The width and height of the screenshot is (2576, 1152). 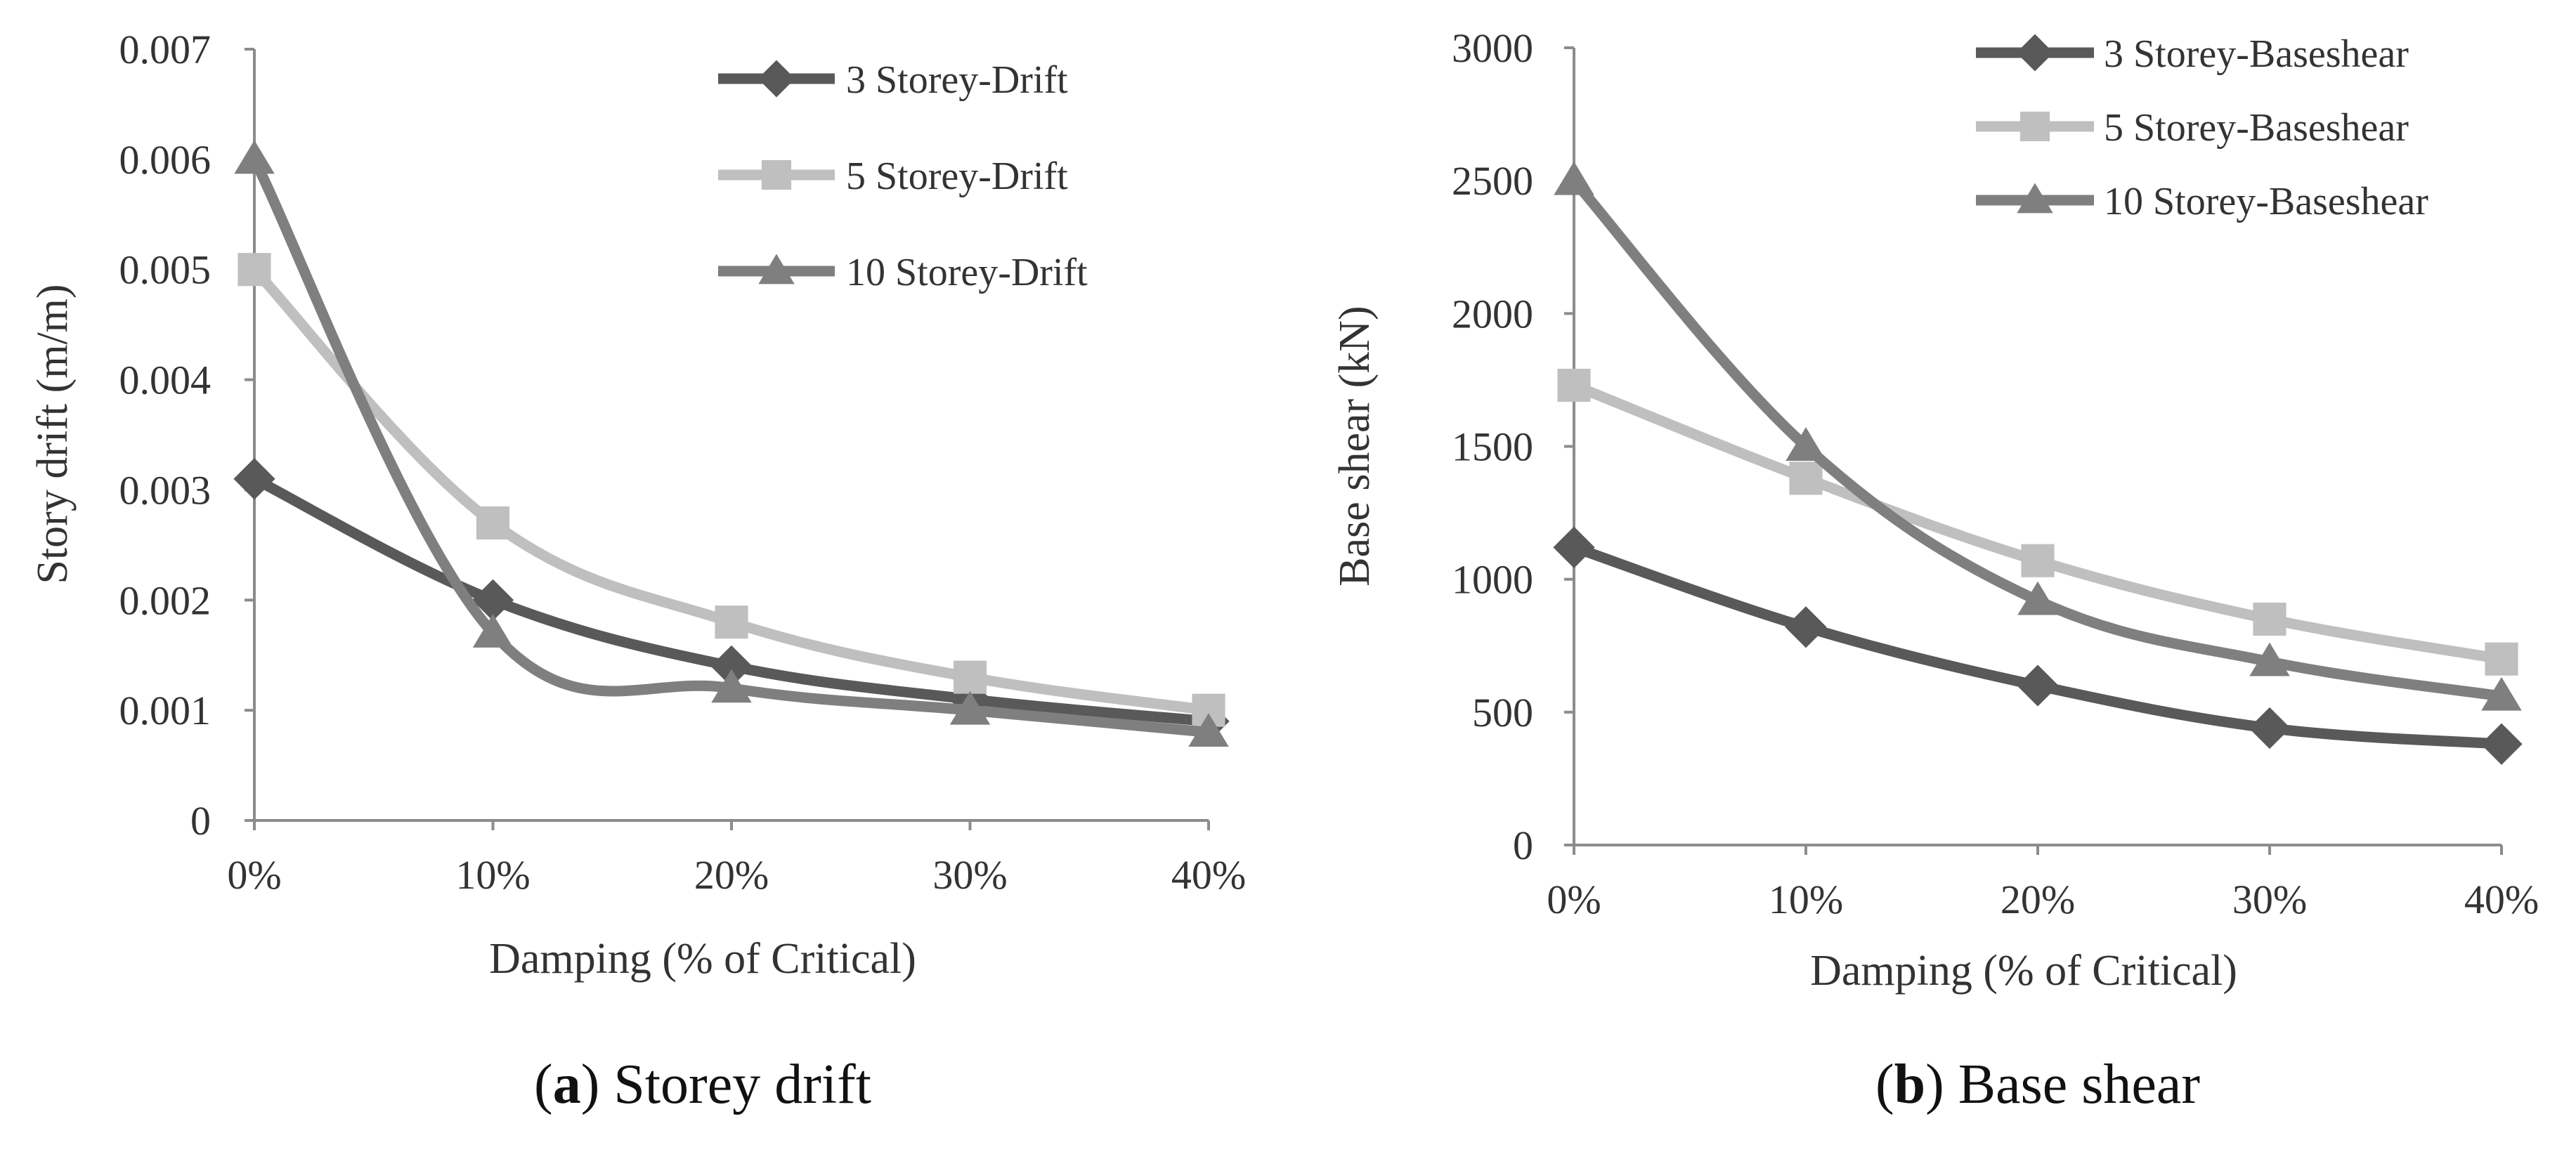 What do you see at coordinates (165, 600) in the screenshot?
I see `y-tick-label: 0.002` at bounding box center [165, 600].